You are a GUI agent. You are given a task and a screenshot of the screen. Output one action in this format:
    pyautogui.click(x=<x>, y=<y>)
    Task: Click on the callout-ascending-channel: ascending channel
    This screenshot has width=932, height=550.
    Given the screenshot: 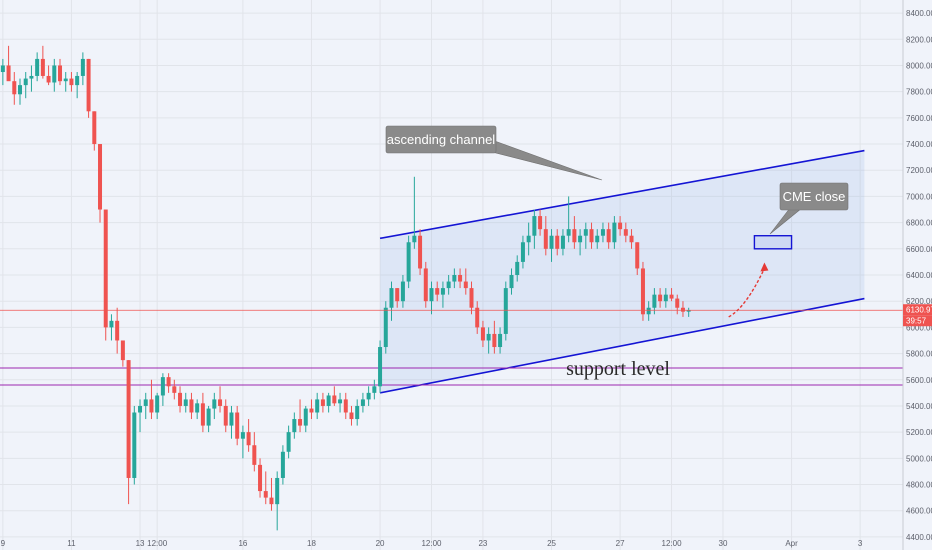 What is the action you would take?
    pyautogui.click(x=494, y=153)
    